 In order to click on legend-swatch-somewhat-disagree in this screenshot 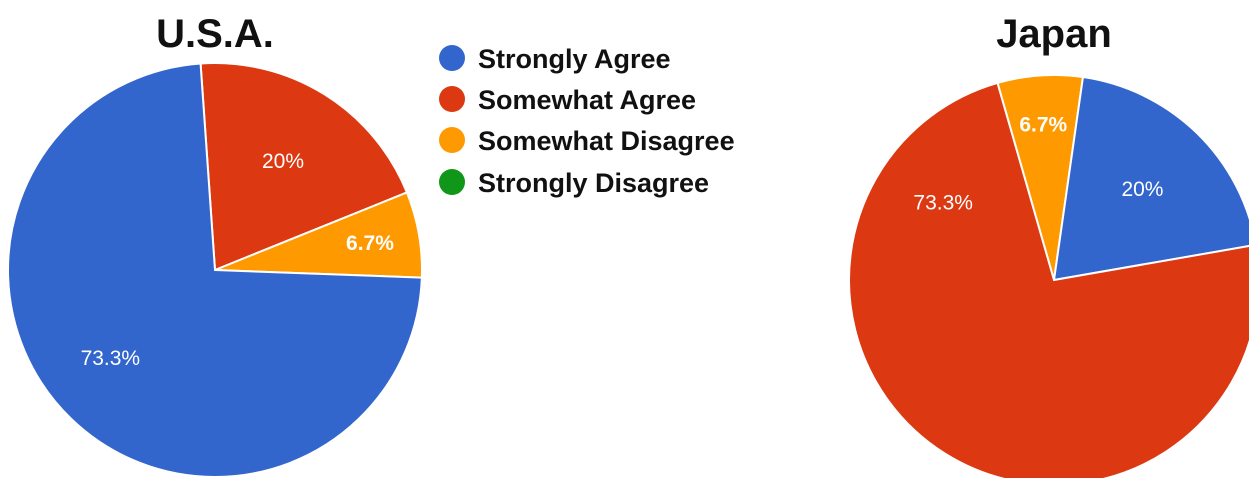, I will do `click(452, 140)`.